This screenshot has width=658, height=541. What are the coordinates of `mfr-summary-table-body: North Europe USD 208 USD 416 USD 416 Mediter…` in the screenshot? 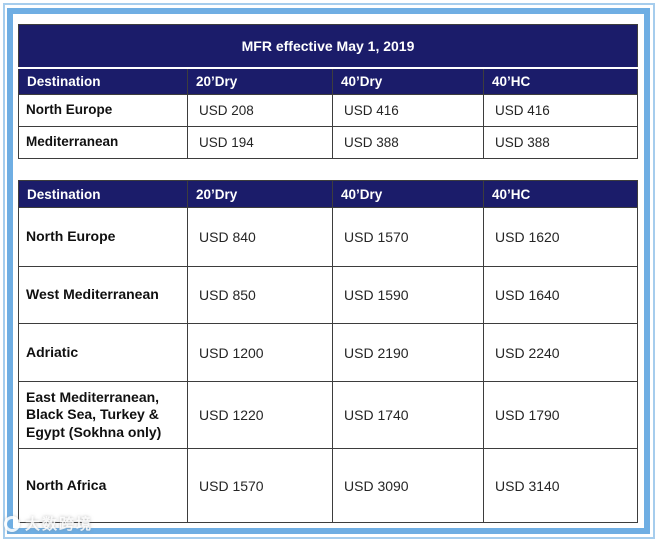 It's located at (328, 126).